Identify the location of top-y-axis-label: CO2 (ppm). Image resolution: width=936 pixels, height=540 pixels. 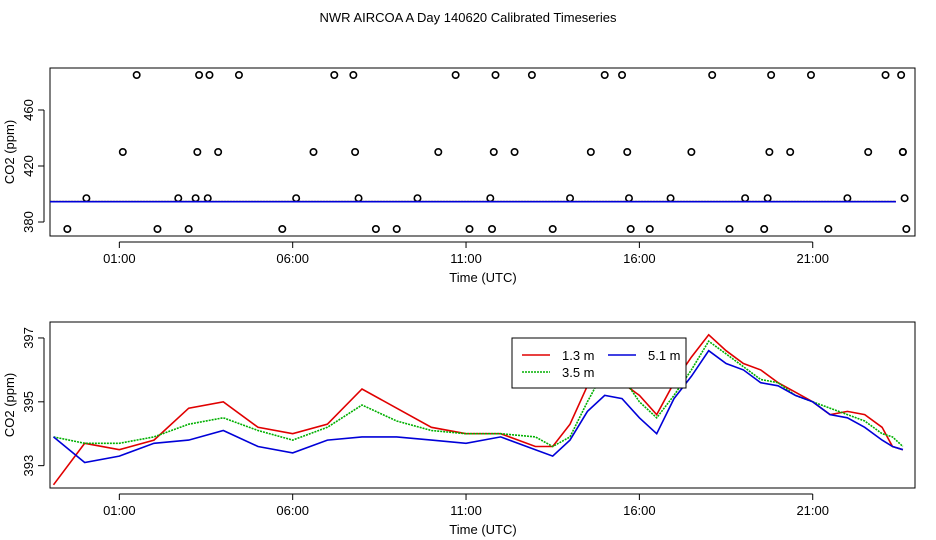
(9, 152).